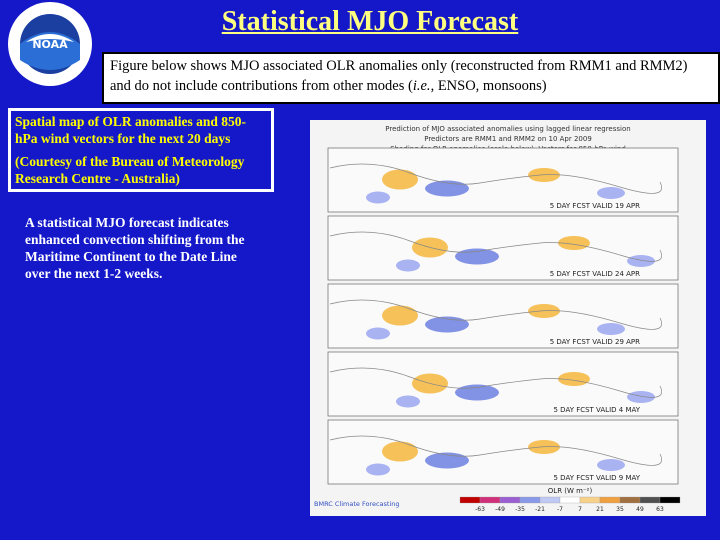  Describe the element at coordinates (595, 274) in the screenshot. I see `panel-label: 5 DAY FCST VALID 24 APR` at that location.